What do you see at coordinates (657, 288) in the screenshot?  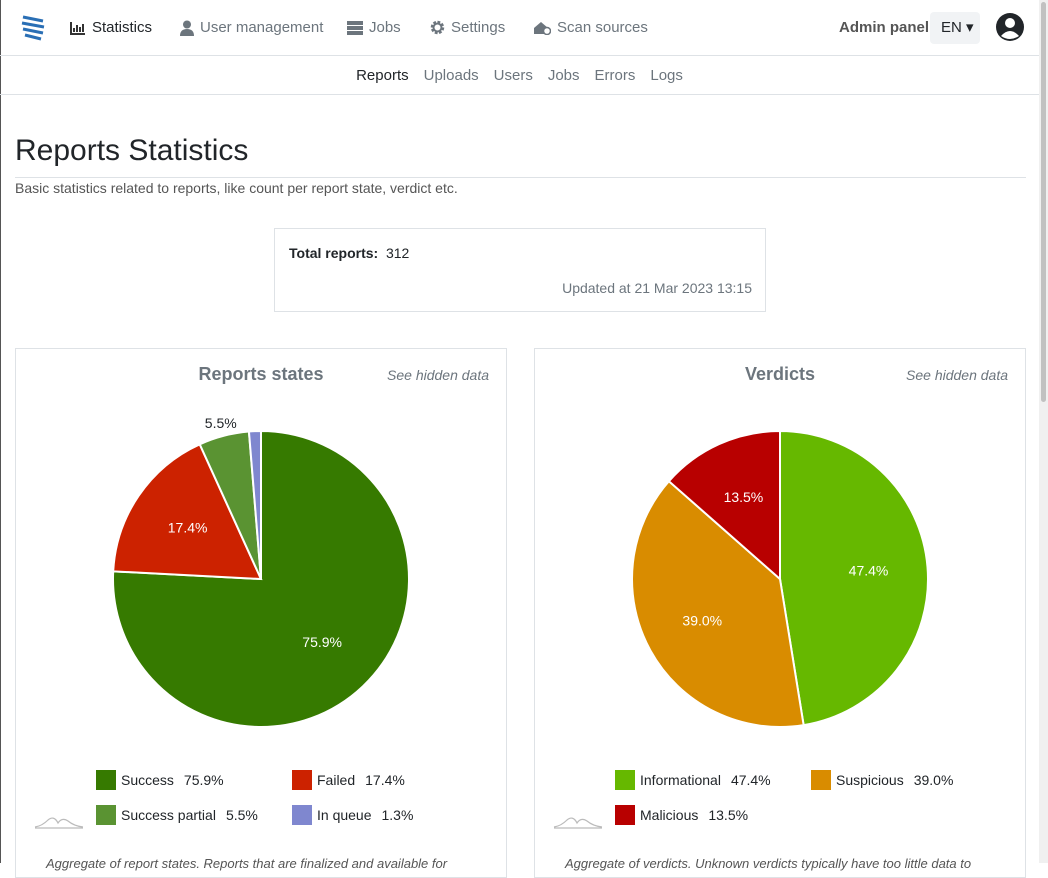 I see `updated-at: Updated at 21 Mar 2023 13:15` at bounding box center [657, 288].